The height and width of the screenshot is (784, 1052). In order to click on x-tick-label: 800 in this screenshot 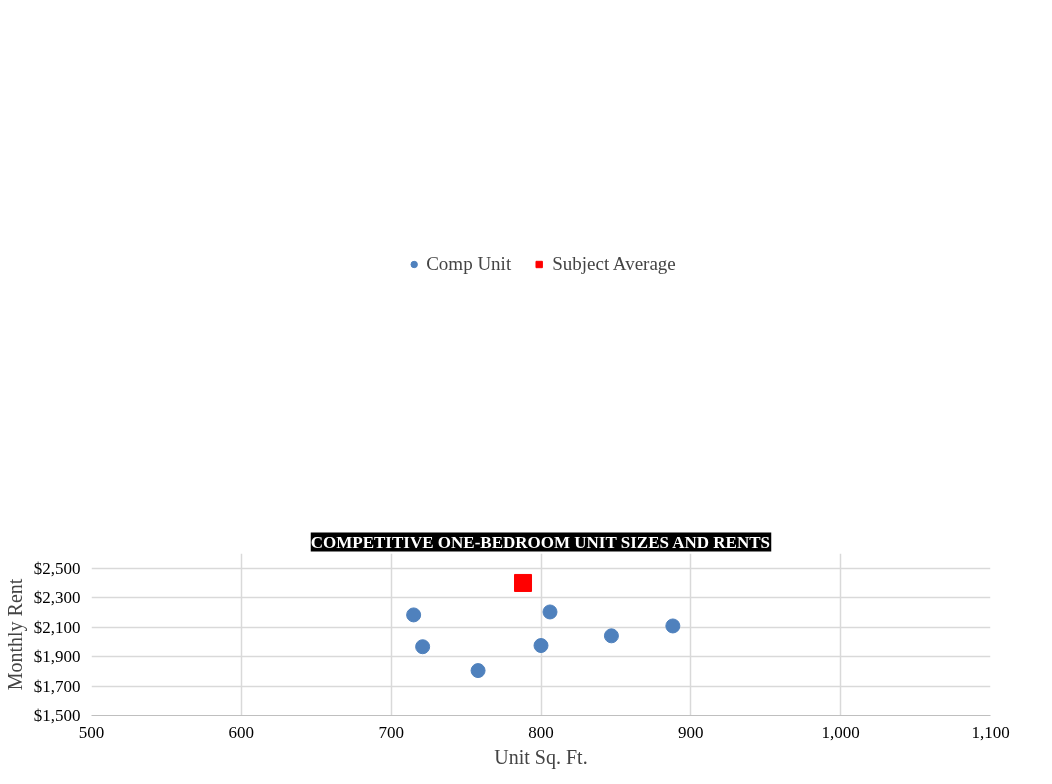, I will do `click(541, 732)`.